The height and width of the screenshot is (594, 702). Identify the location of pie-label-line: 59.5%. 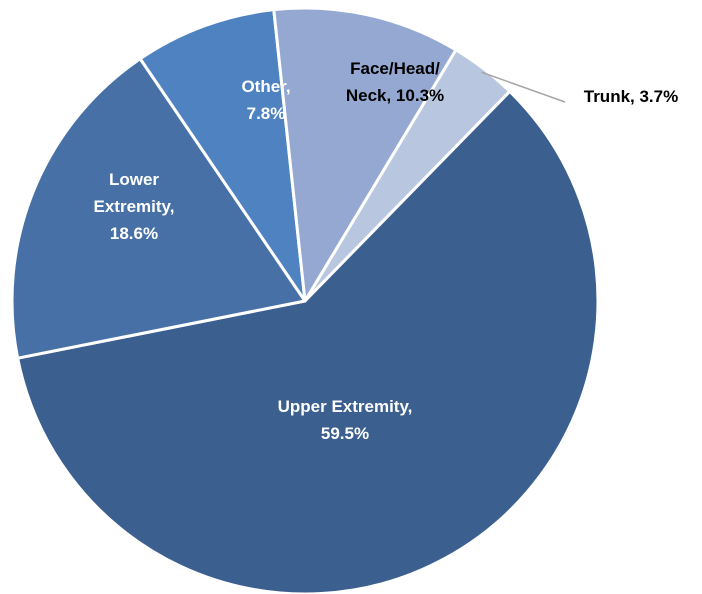
(345, 433).